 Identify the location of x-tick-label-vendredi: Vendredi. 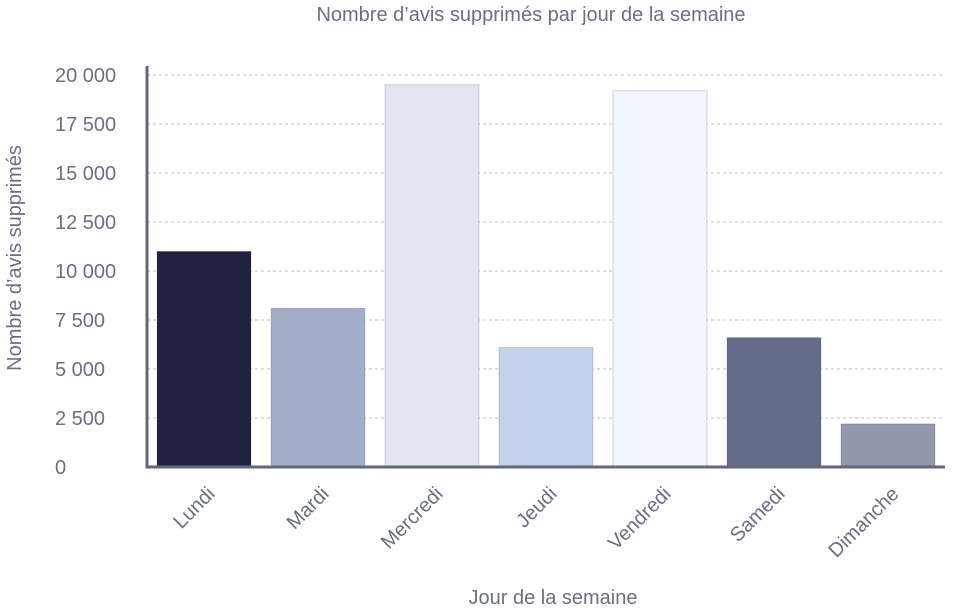
(639, 518).